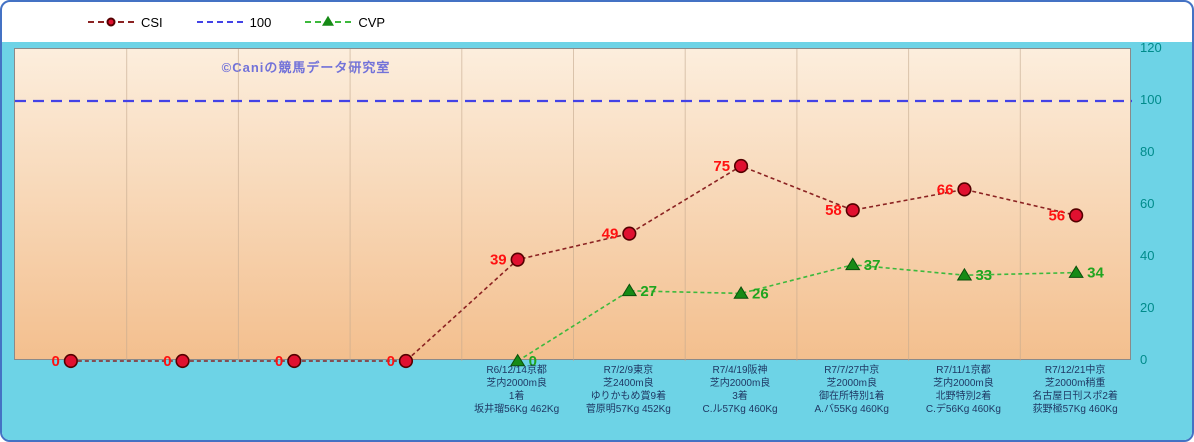 The width and height of the screenshot is (1194, 442). Describe the element at coordinates (1151, 47) in the screenshot. I see `y-tick-label: 120` at that location.